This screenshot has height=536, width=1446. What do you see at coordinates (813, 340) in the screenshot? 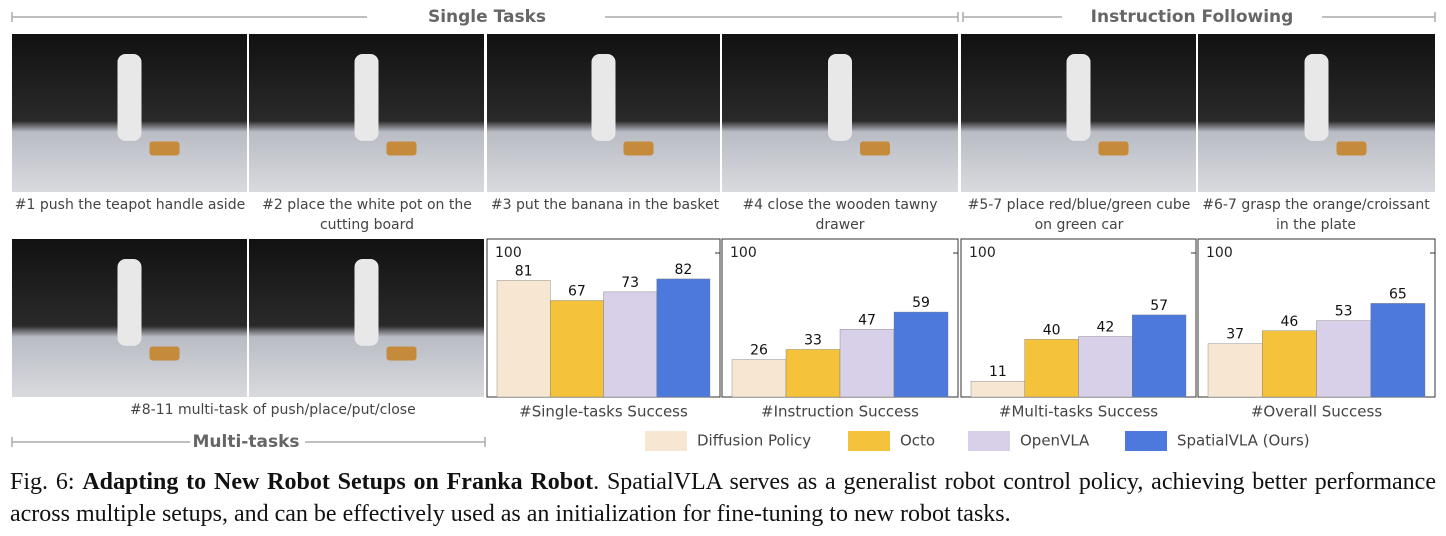
I see `data-label: 33` at bounding box center [813, 340].